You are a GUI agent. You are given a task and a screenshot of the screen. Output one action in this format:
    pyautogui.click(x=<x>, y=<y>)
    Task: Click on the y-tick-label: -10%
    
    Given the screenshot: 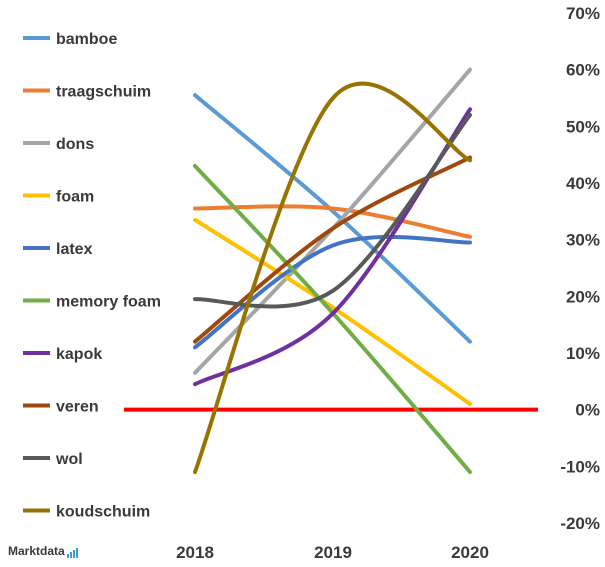 What is the action you would take?
    pyautogui.click(x=580, y=466)
    